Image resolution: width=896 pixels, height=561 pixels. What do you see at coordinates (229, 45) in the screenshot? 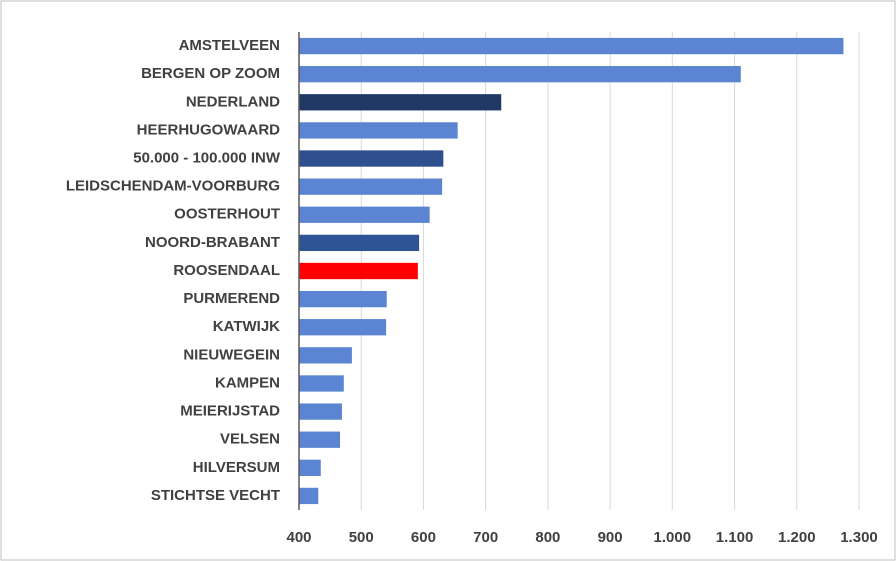
I see `y-tick-label: AMSTELVEEN` at bounding box center [229, 45].